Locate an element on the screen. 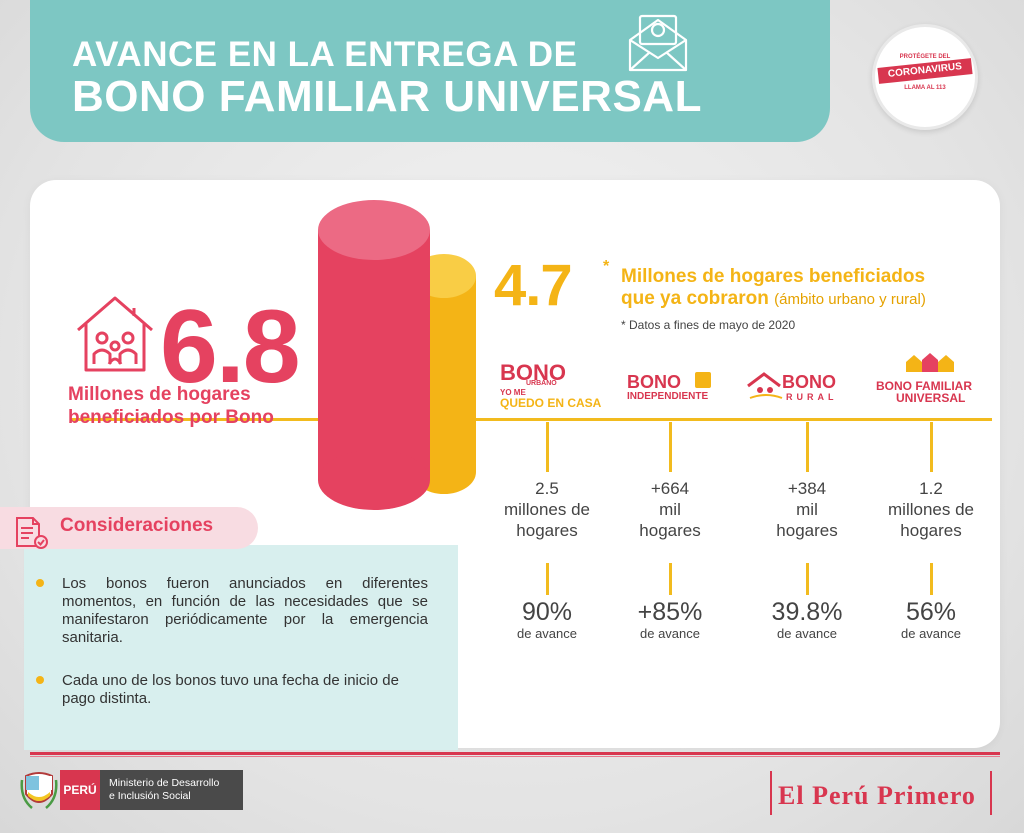 The width and height of the screenshot is (1024, 833). brand-logo: El Perú Primero is located at coordinates (877, 795).